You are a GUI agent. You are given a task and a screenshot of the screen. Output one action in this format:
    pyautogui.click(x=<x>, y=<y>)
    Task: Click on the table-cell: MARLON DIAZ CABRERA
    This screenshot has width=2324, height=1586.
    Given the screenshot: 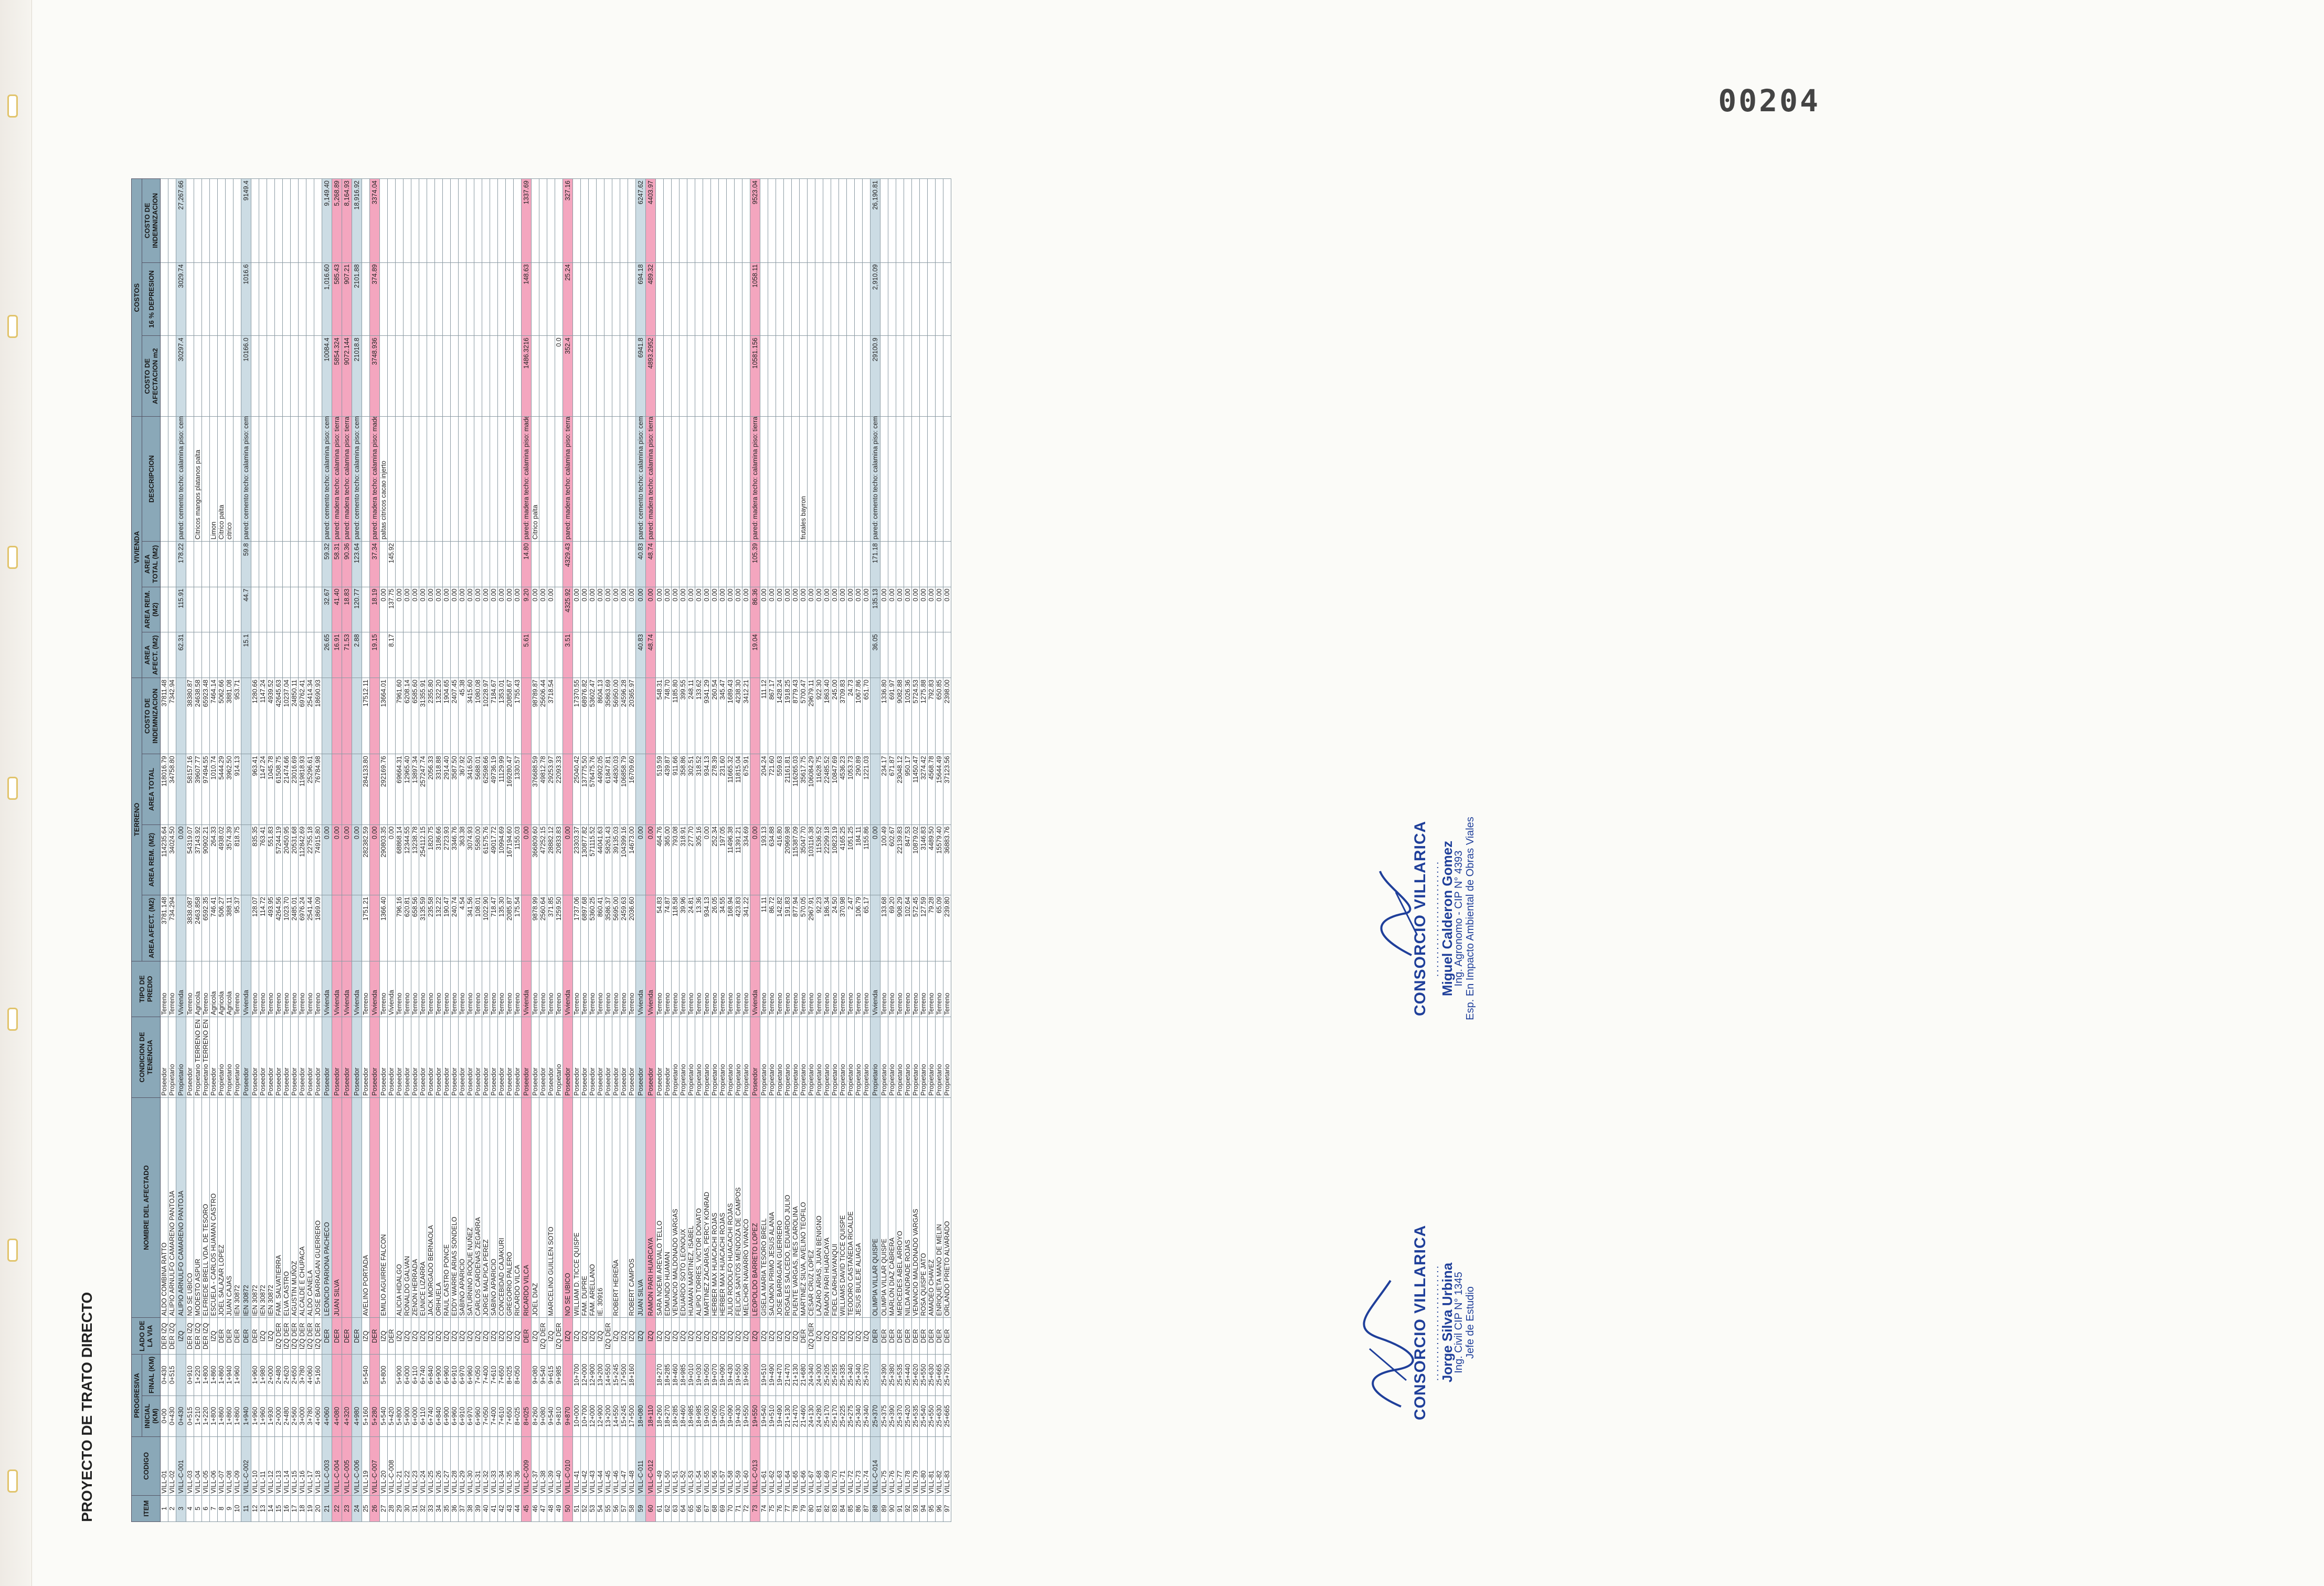 What is the action you would take?
    pyautogui.click(x=892, y=1208)
    